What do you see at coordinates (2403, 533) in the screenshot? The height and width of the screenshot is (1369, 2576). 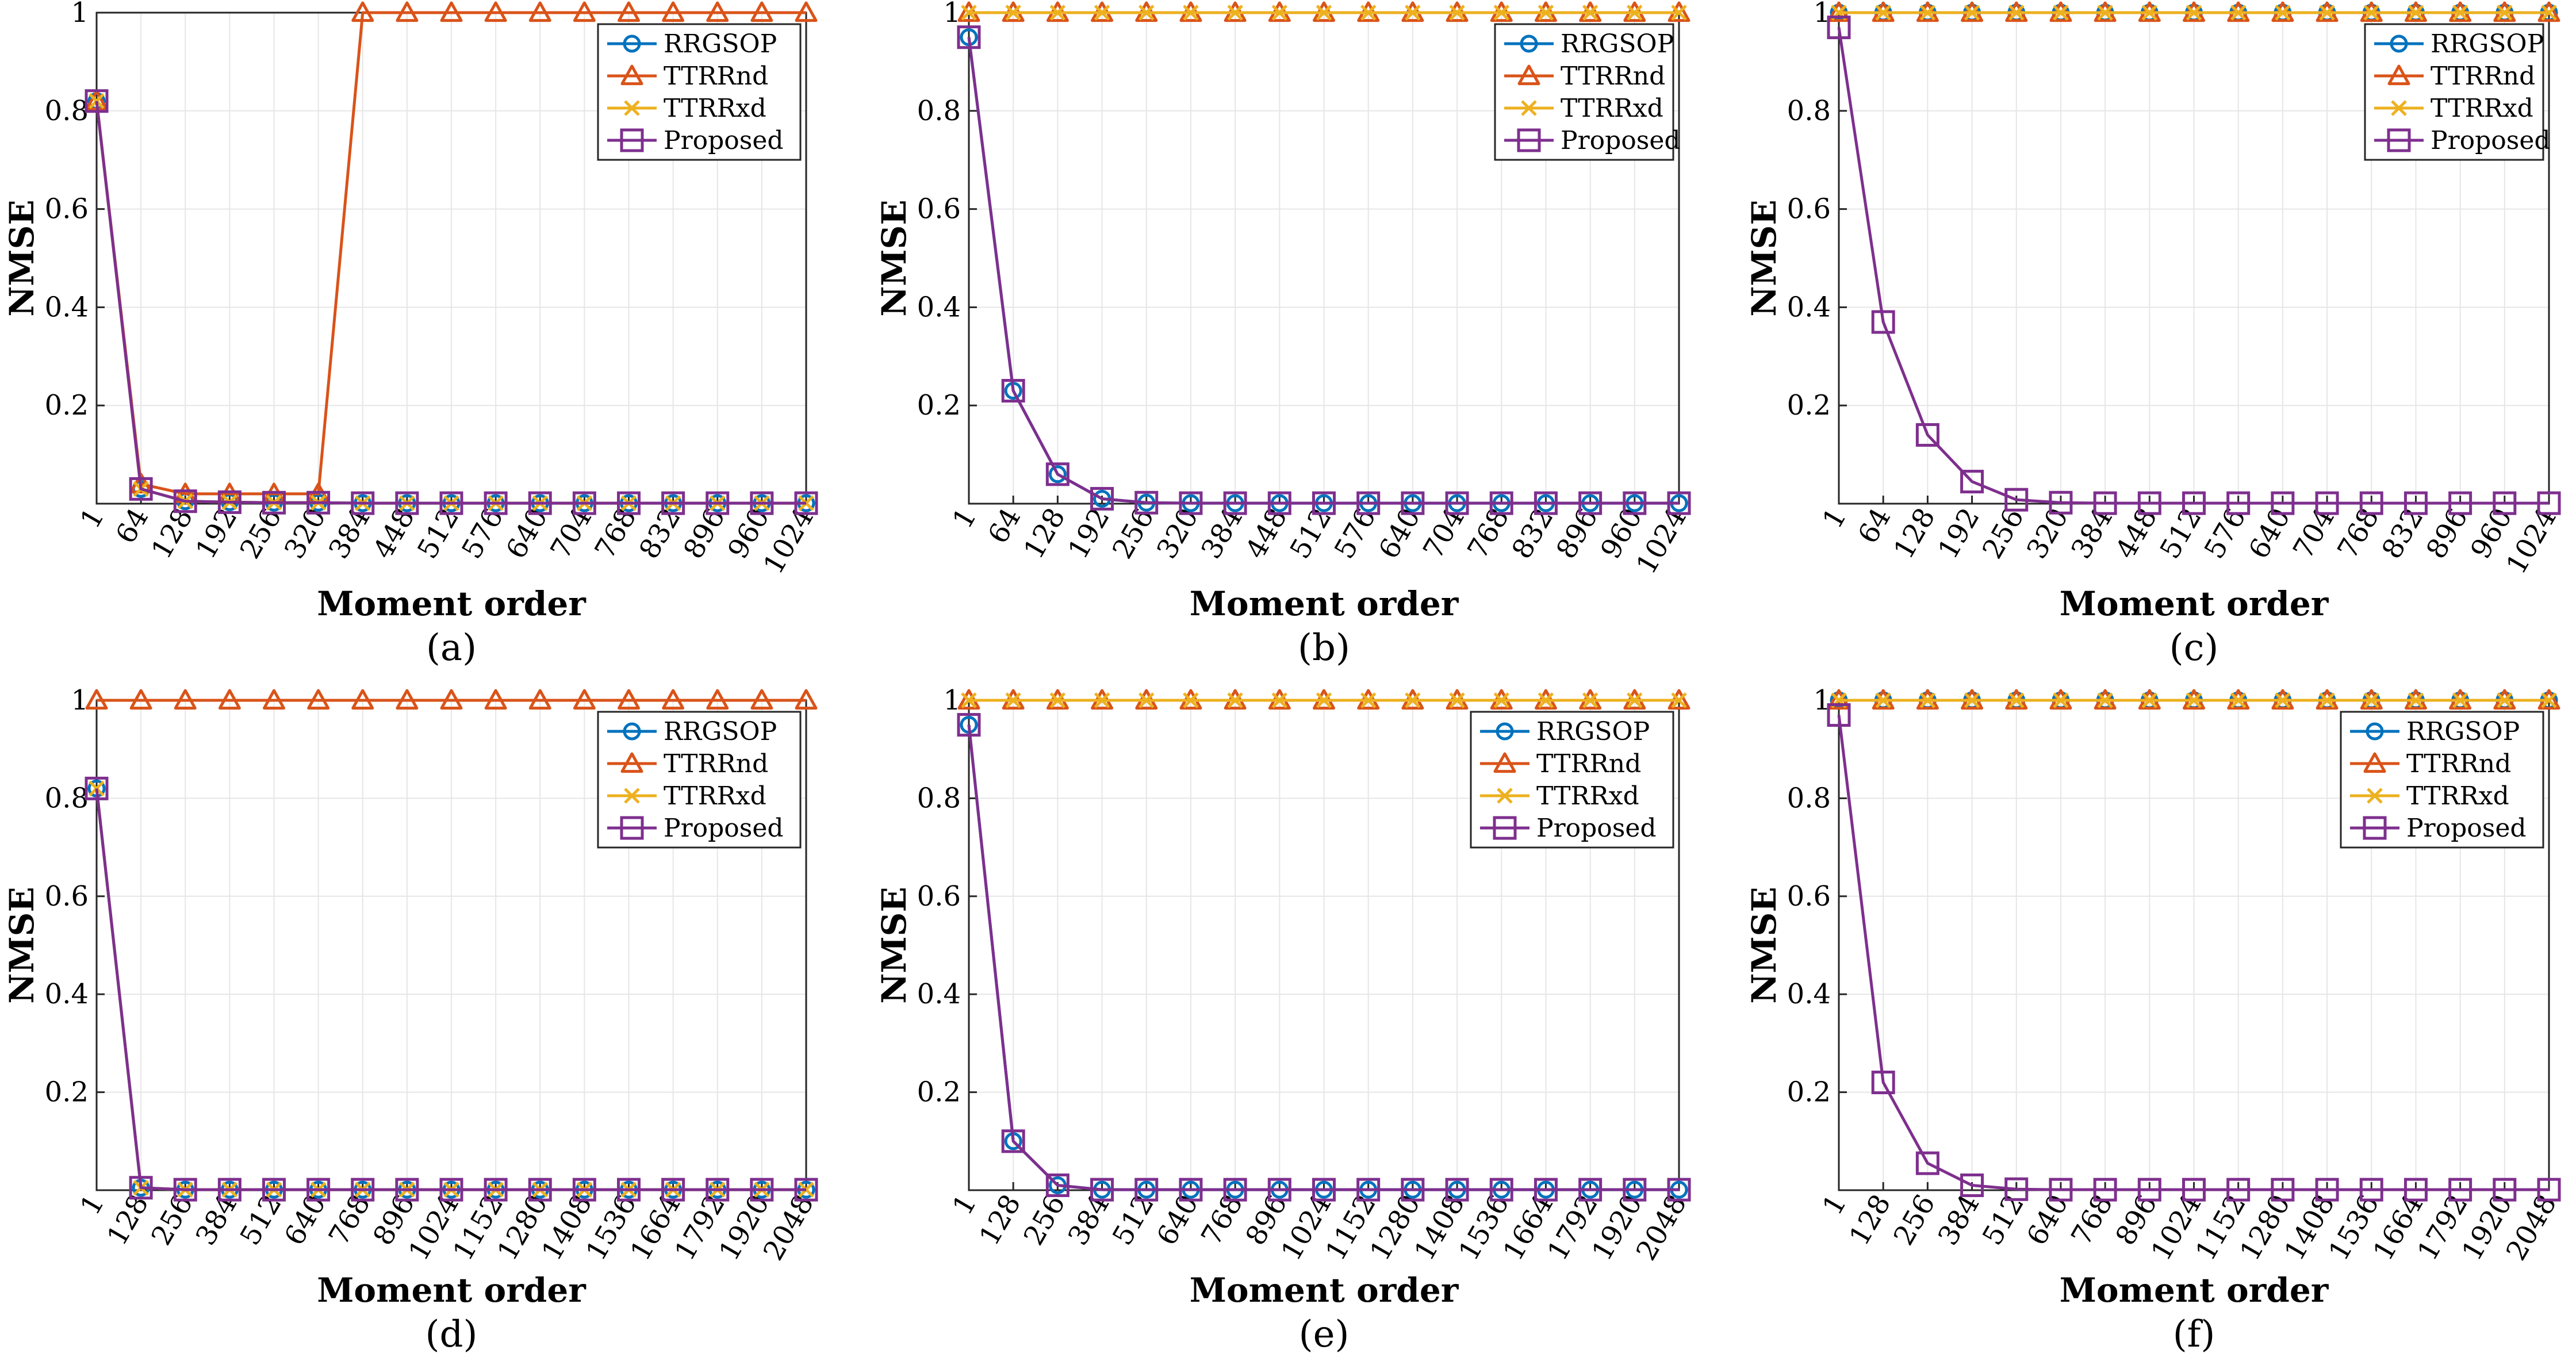 I see `x-tick-label: 832` at bounding box center [2403, 533].